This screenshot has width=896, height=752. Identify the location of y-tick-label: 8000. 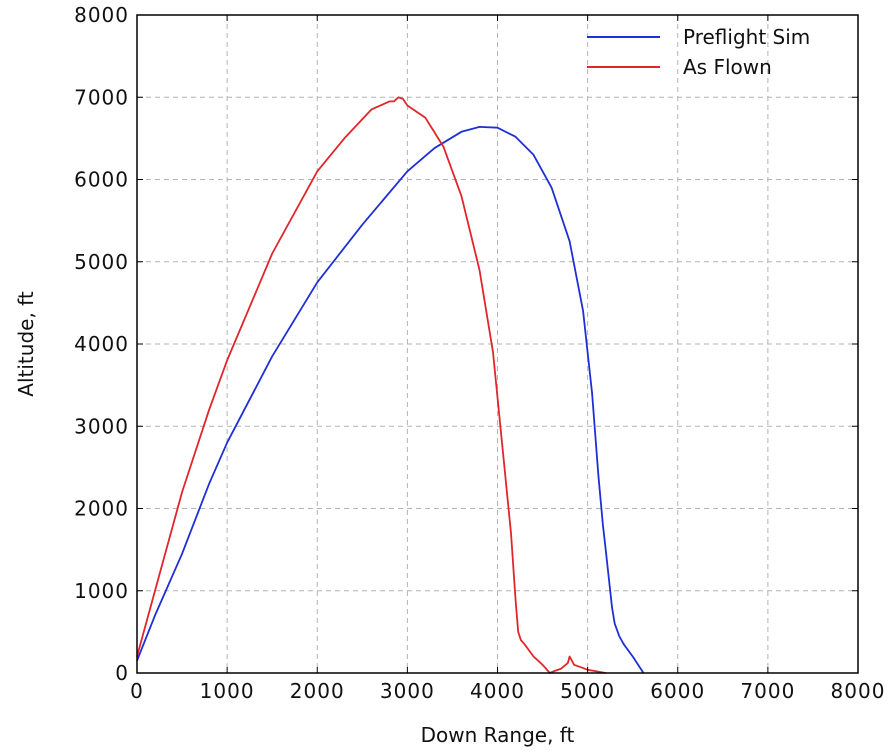
(101, 15).